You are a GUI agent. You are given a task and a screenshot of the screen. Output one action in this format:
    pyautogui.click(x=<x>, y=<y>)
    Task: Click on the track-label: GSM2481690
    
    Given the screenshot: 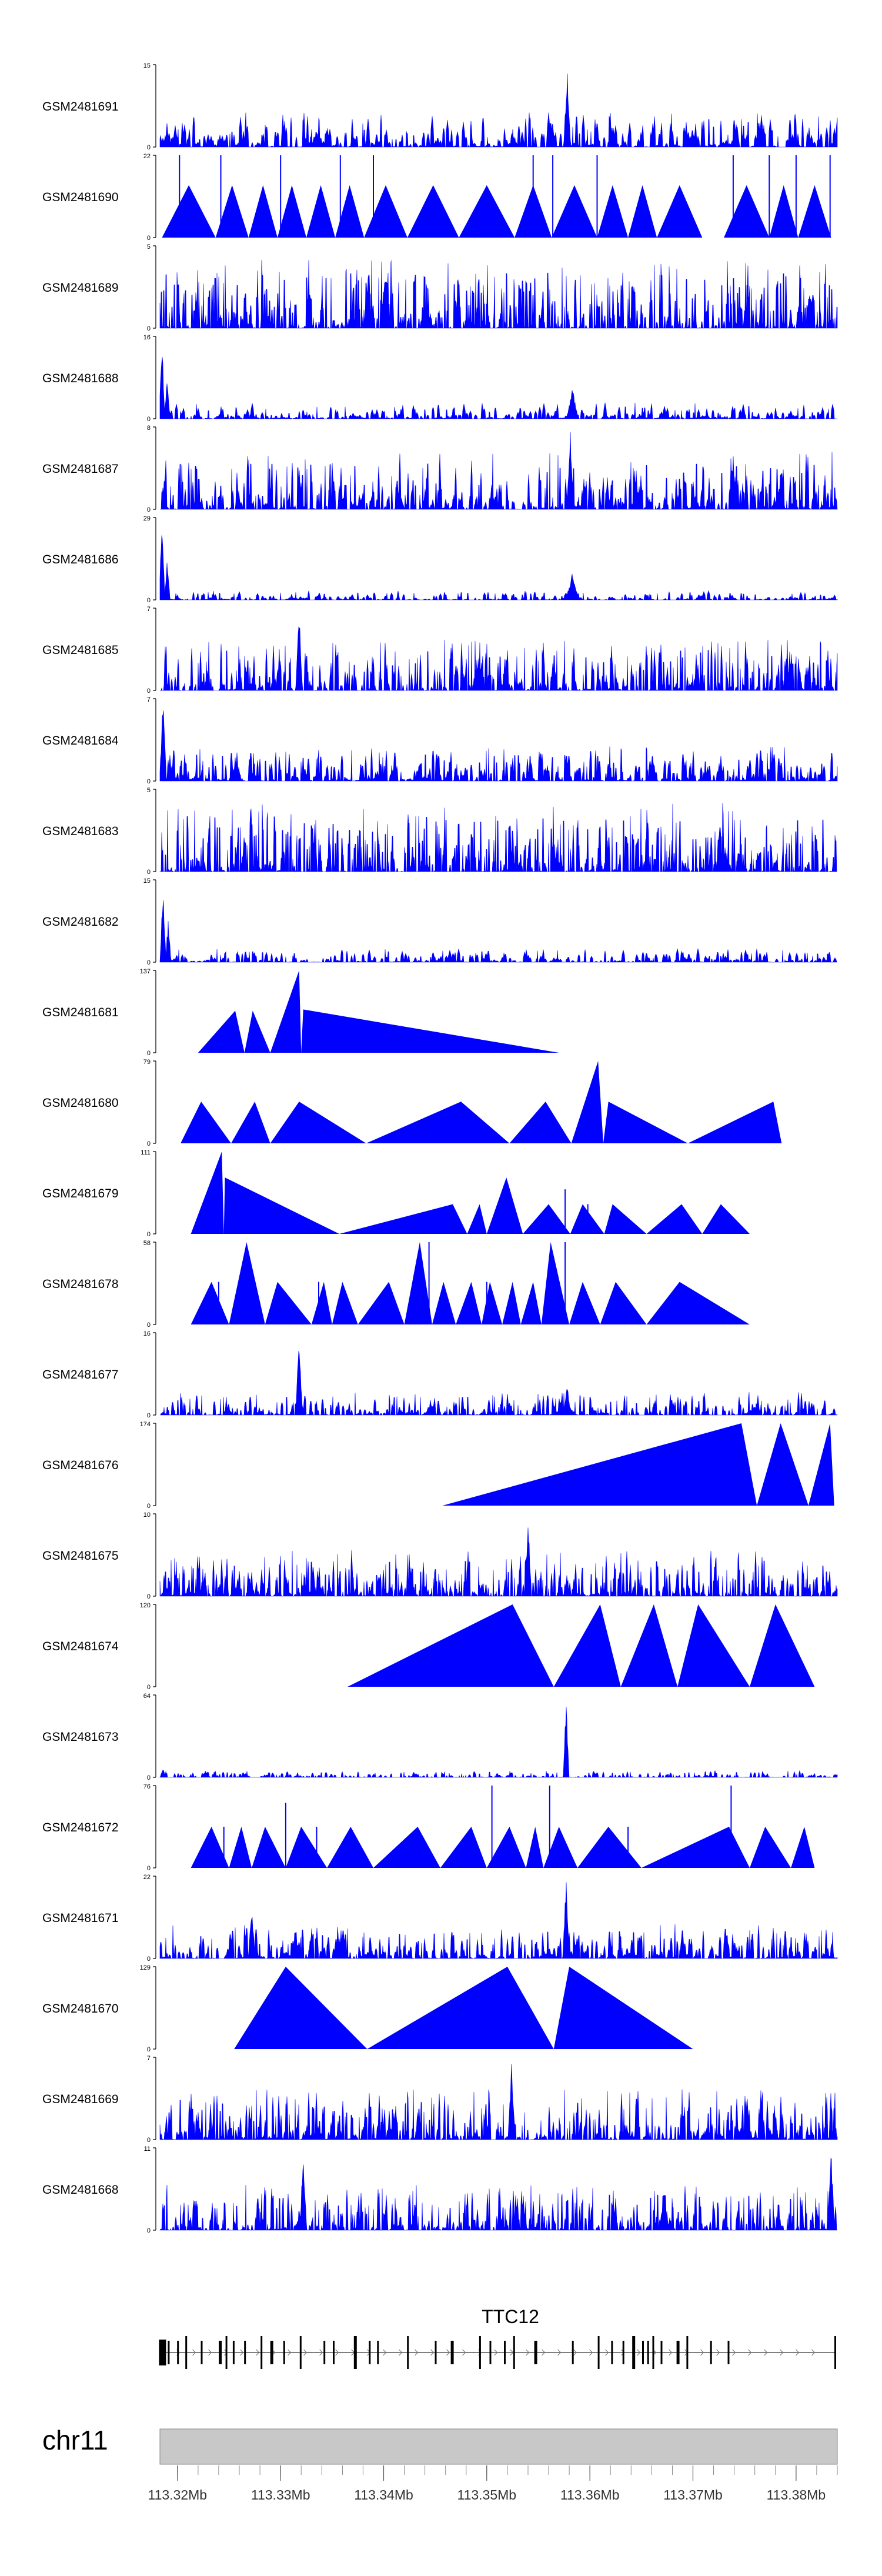 What is the action you would take?
    pyautogui.click(x=80, y=197)
    